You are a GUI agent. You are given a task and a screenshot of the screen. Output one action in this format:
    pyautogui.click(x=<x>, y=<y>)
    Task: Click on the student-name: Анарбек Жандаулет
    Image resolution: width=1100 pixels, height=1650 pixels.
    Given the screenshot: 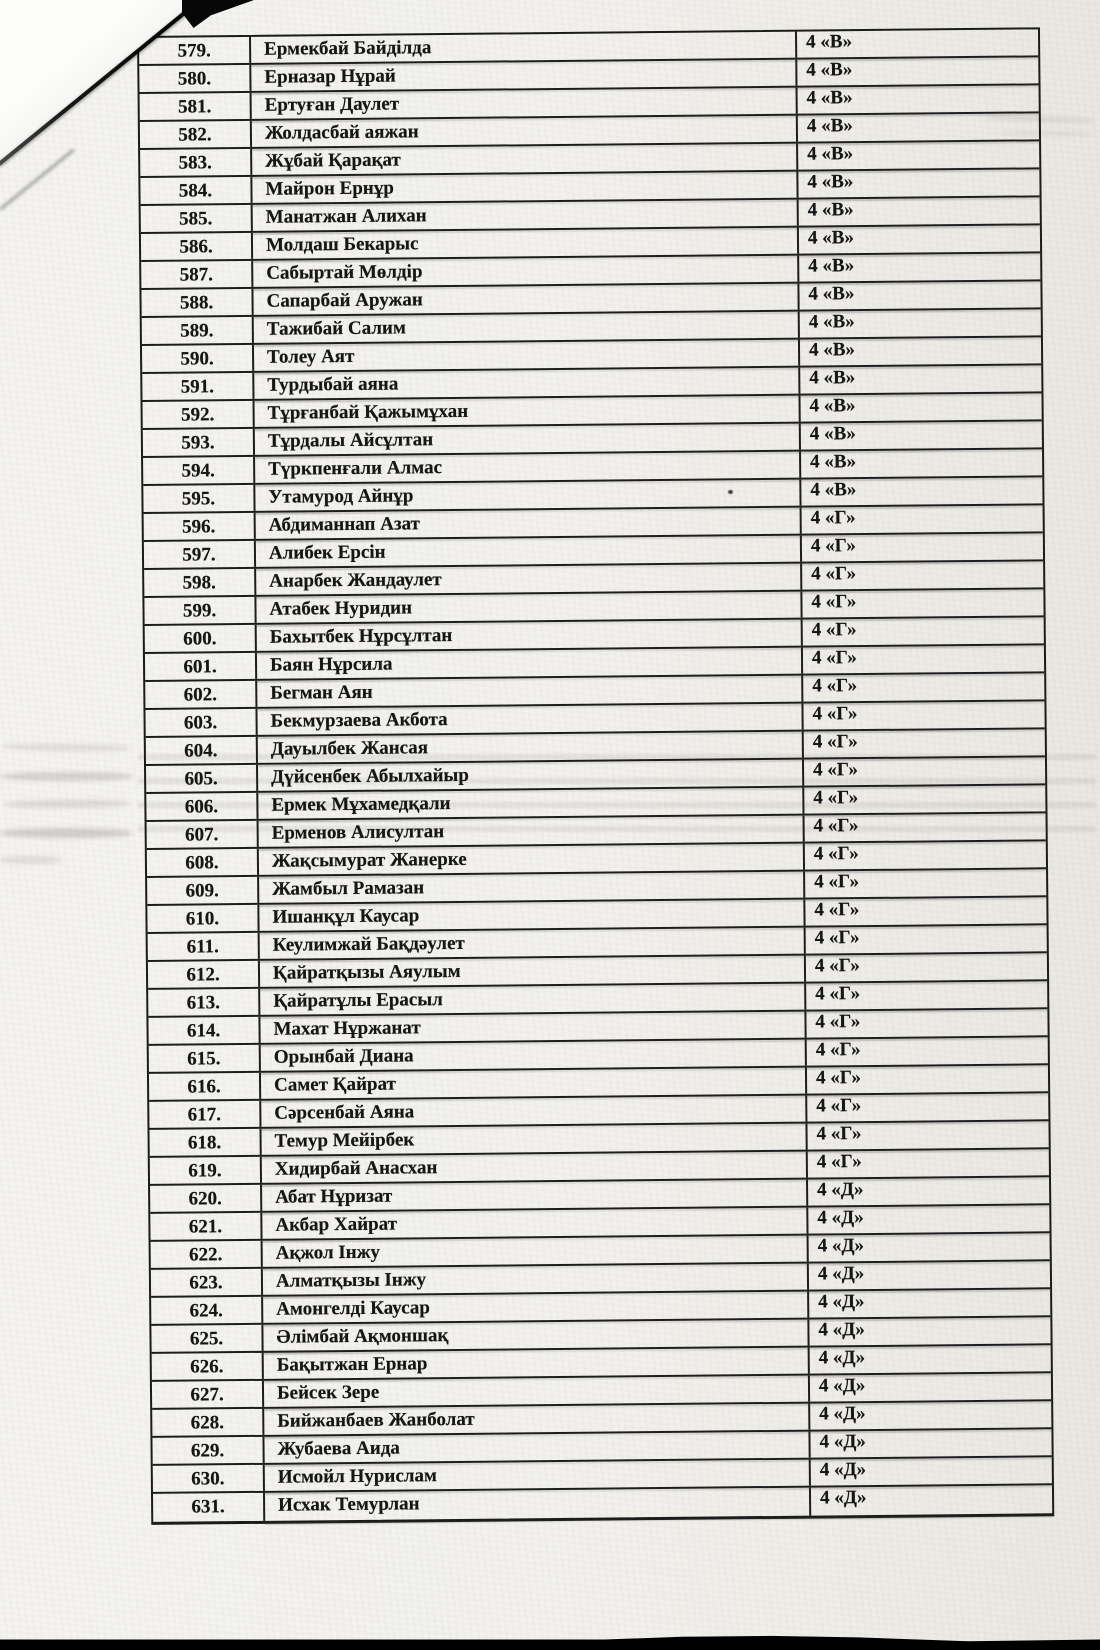 What is the action you would take?
    pyautogui.click(x=529, y=579)
    